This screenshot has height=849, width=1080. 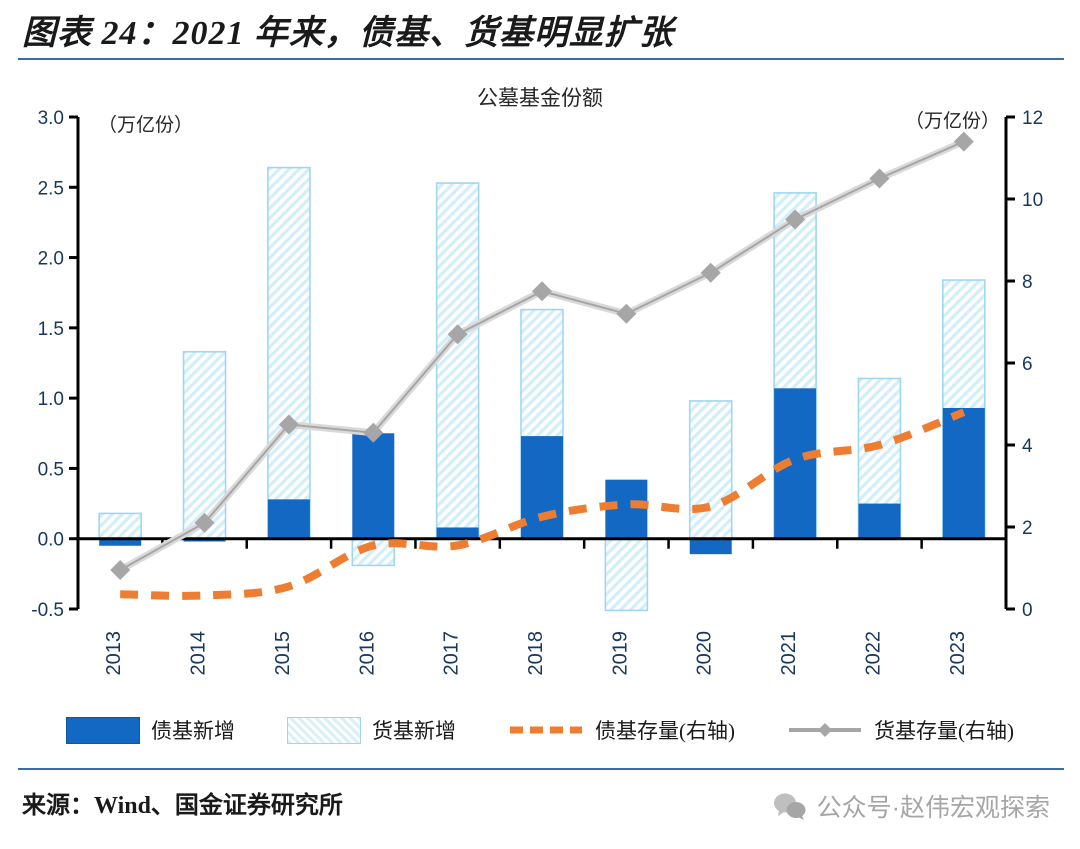 What do you see at coordinates (103, 730) in the screenshot?
I see `legend-swatch-solid-icon` at bounding box center [103, 730].